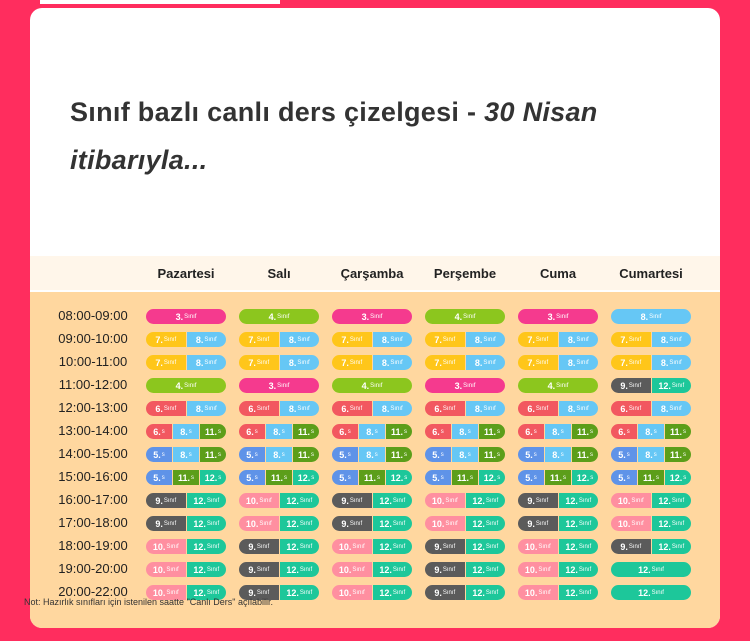 The width and height of the screenshot is (750, 641). What do you see at coordinates (372, 273) in the screenshot?
I see `day-header: Çarşamba` at bounding box center [372, 273].